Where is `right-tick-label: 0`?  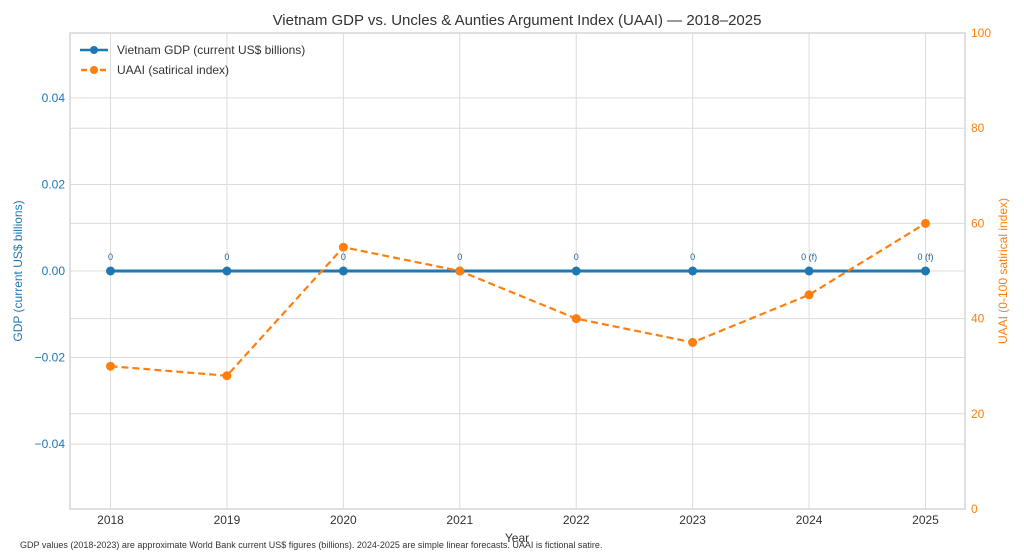 right-tick-label: 0 is located at coordinates (974, 509).